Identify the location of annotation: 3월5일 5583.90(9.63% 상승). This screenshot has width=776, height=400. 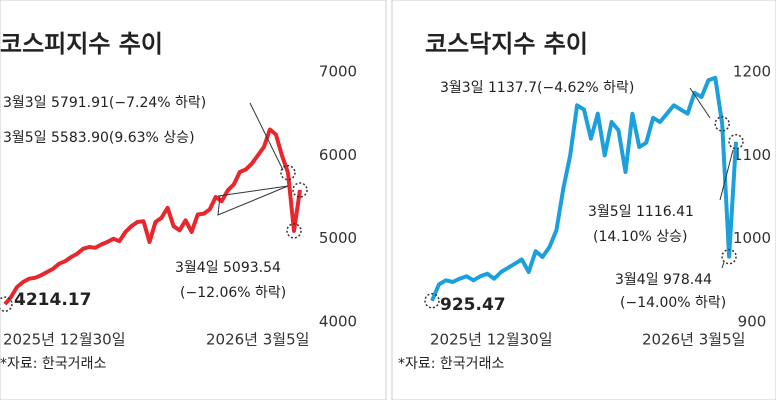
(99, 138).